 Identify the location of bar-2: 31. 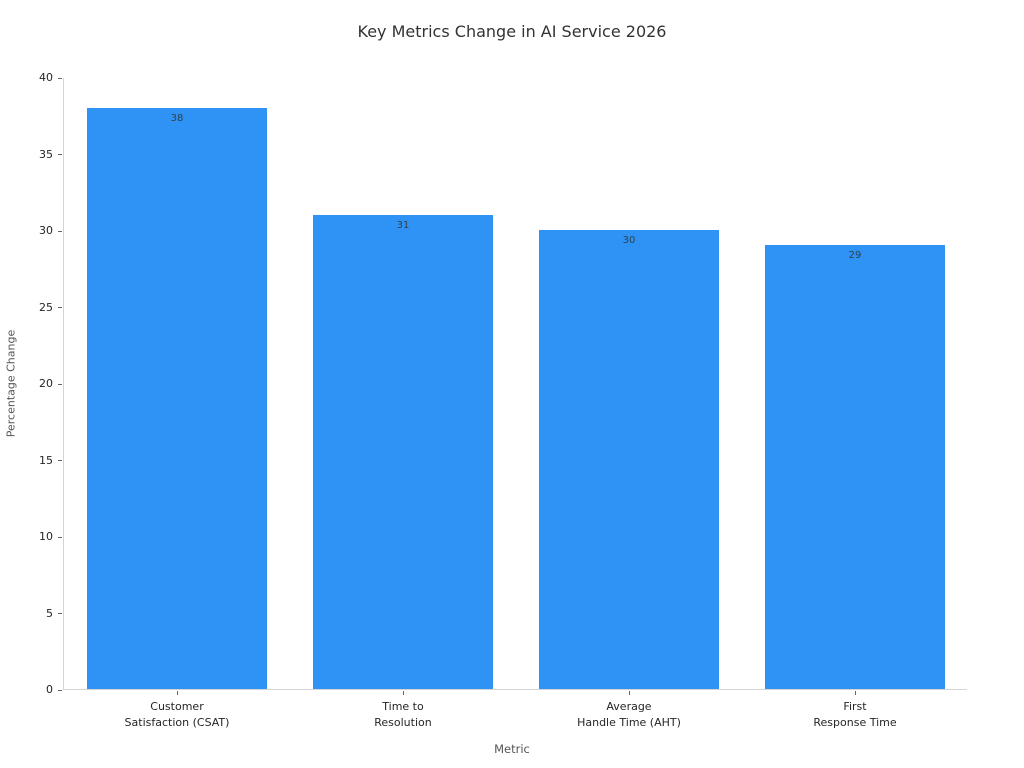
(403, 451).